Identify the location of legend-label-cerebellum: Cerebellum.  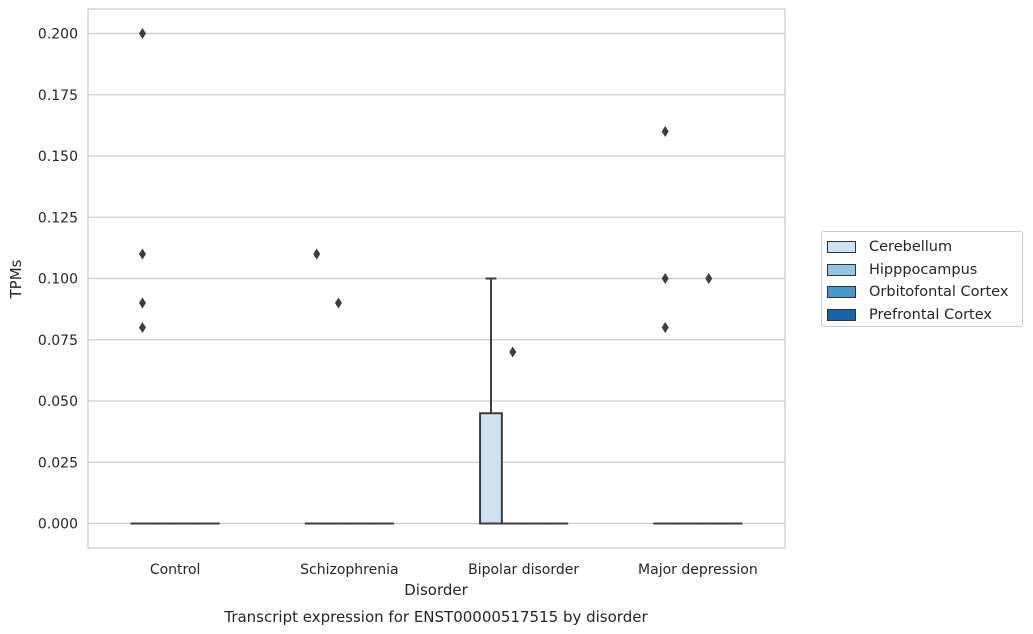
(911, 247).